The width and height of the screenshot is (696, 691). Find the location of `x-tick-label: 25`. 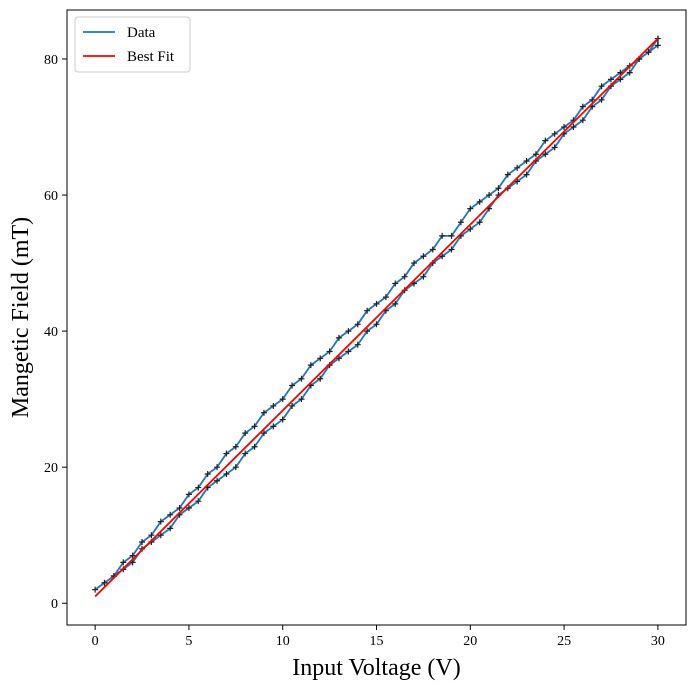

x-tick-label: 25 is located at coordinates (564, 641).